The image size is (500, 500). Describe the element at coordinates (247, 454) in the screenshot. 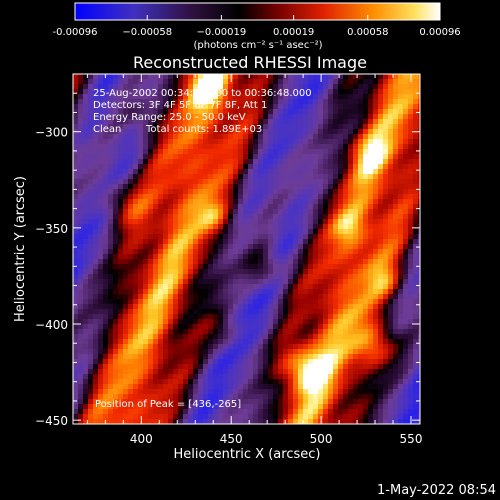

I see `x-axis-label: Heliocentric X (arcsec)` at that location.